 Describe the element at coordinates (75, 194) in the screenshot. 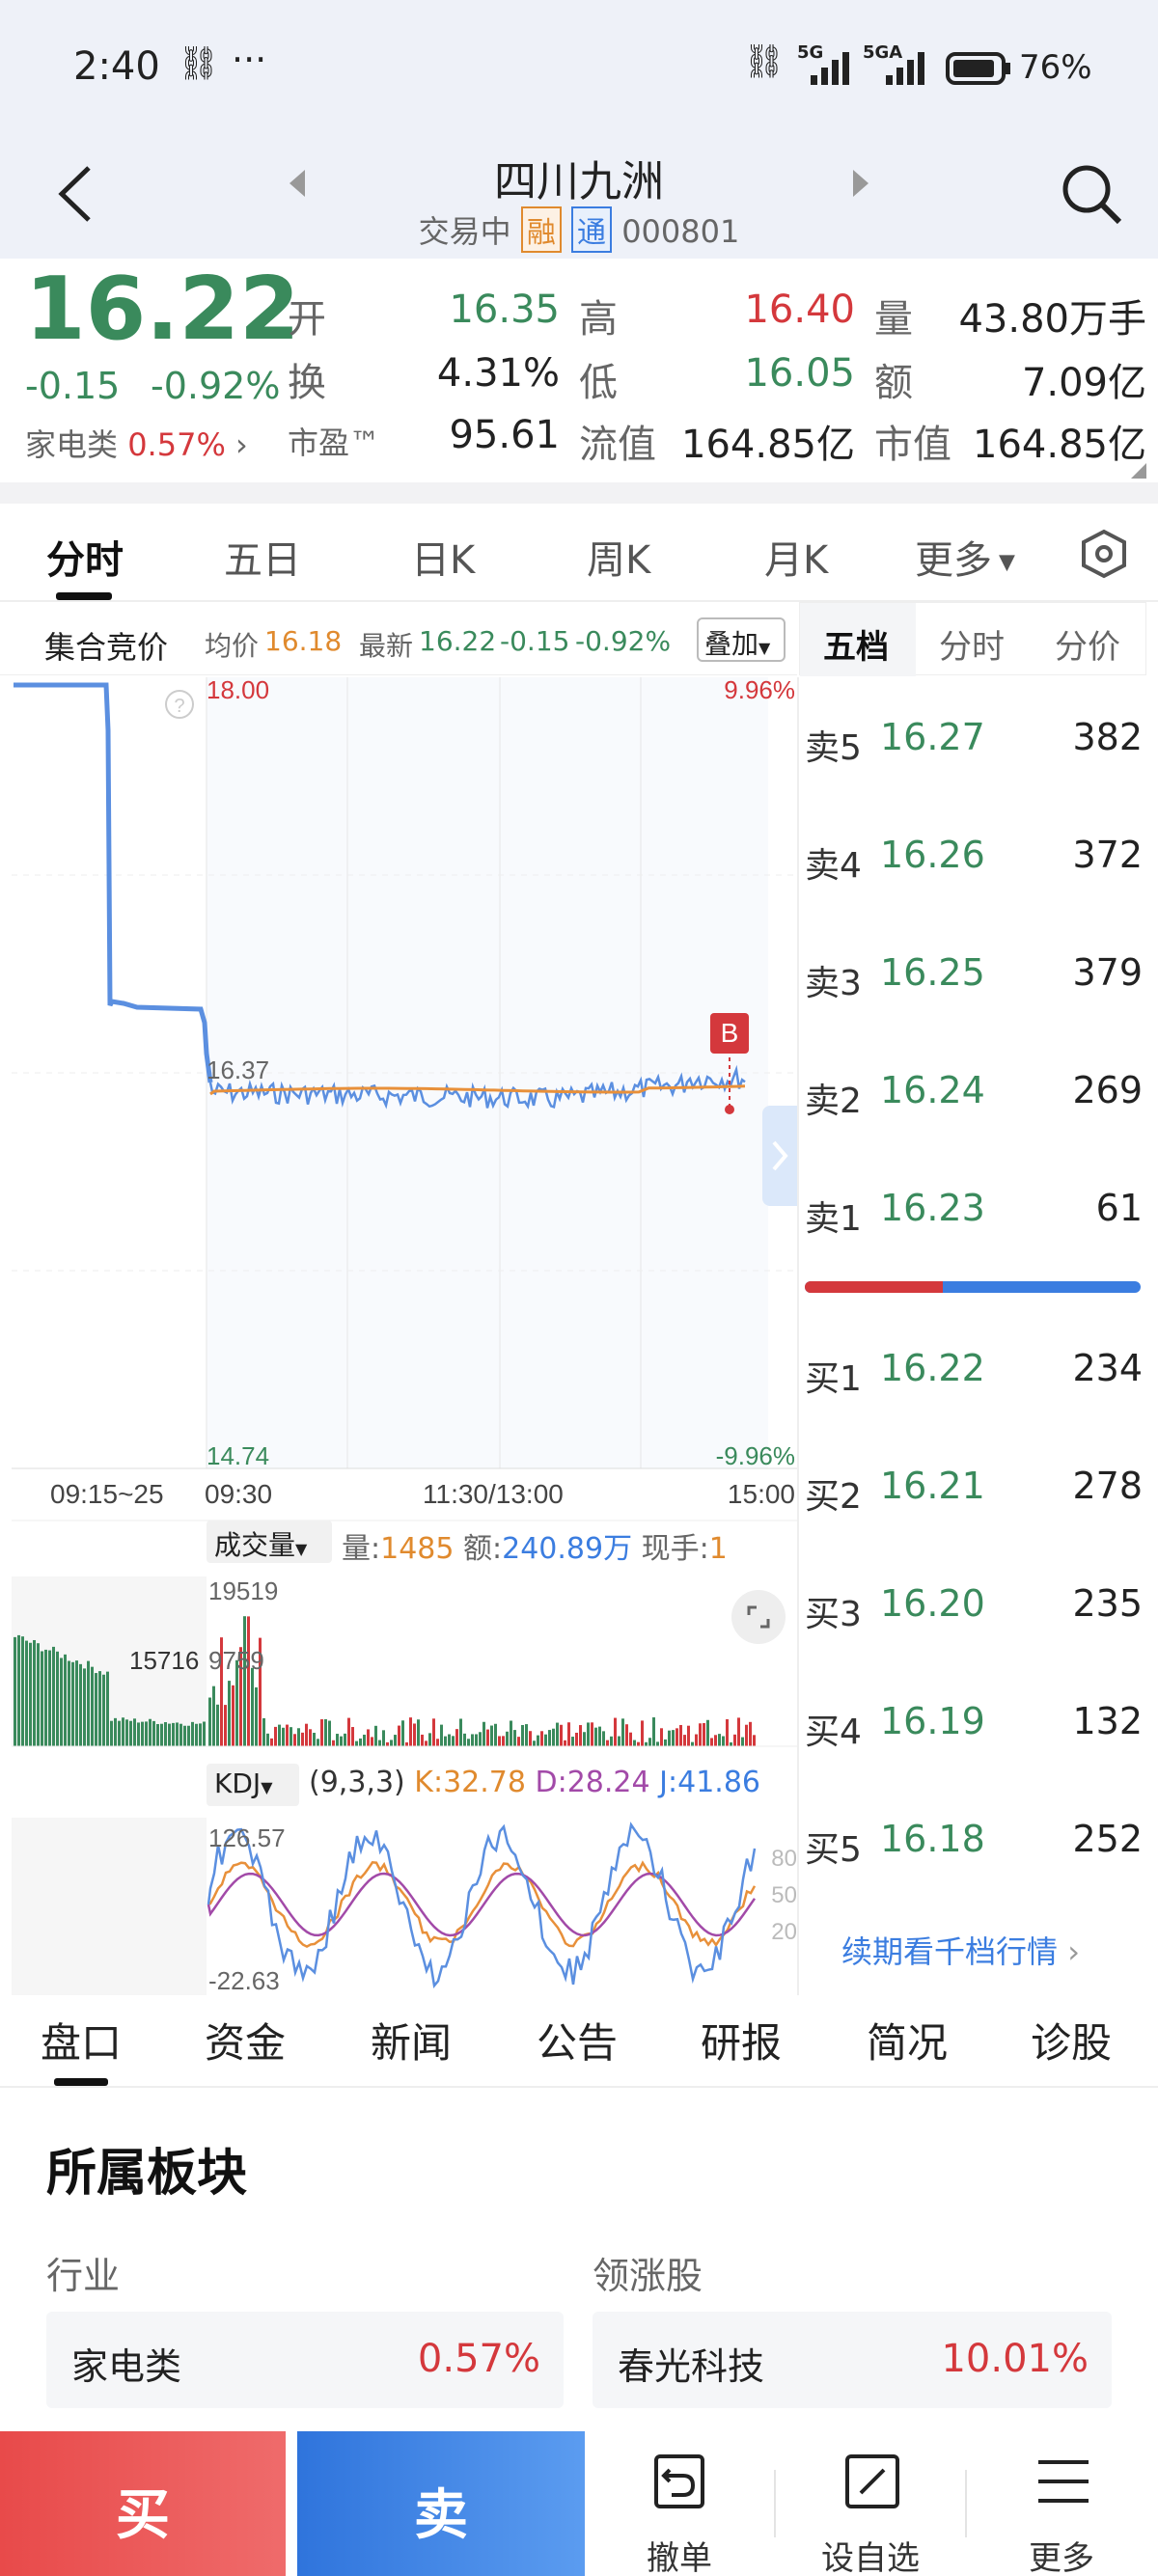

I see `back-icon` at that location.